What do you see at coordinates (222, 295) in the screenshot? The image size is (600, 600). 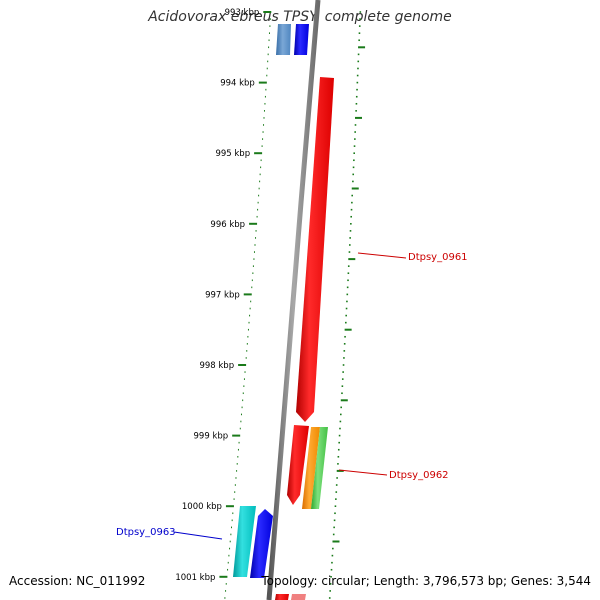 I see `tick-label: 997 kbp` at bounding box center [222, 295].